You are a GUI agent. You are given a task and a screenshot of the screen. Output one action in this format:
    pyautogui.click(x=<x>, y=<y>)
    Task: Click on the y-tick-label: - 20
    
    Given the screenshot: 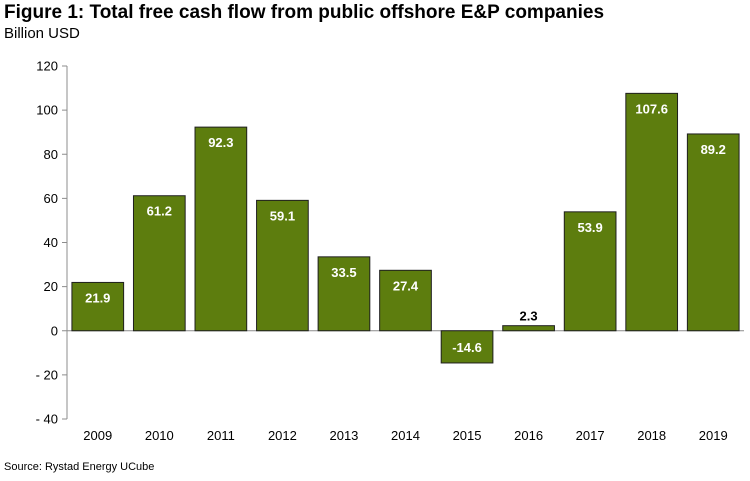 What is the action you would take?
    pyautogui.click(x=47, y=374)
    